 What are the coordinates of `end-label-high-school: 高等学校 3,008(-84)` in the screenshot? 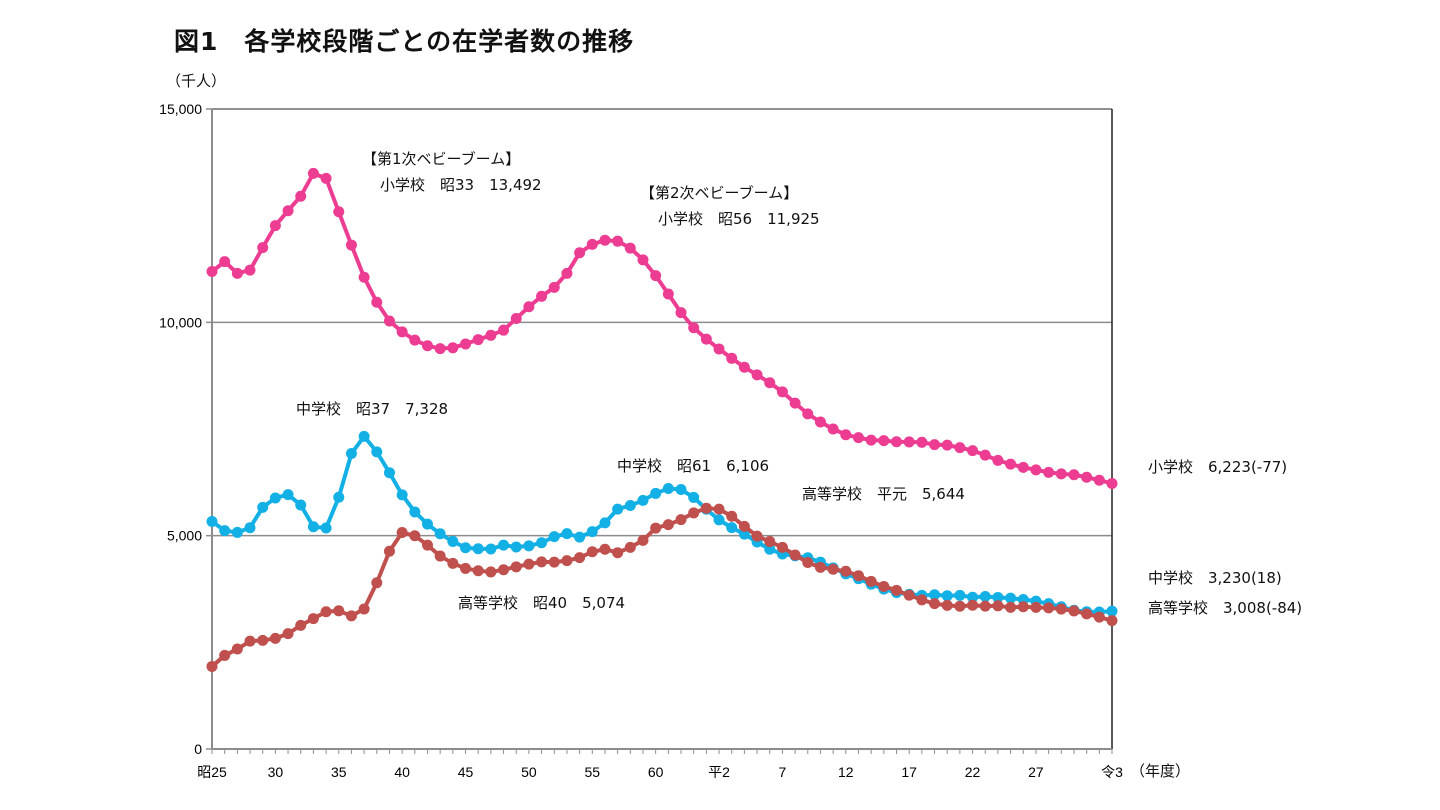 It's located at (1225, 608).